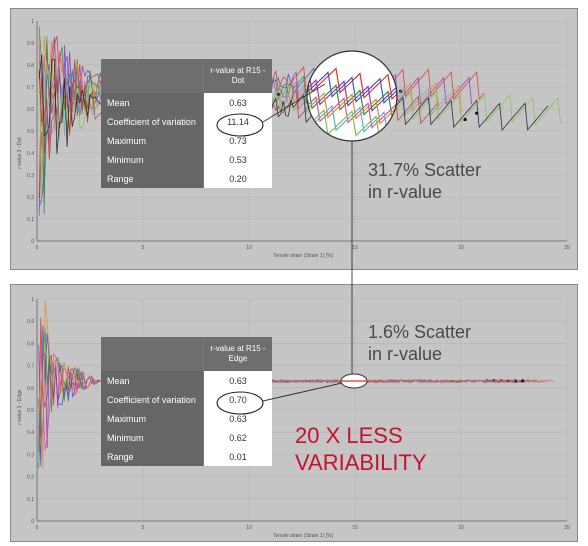 This screenshot has height=546, width=588. What do you see at coordinates (32, 300) in the screenshot?
I see `edge-y-tick-label: 1` at bounding box center [32, 300].